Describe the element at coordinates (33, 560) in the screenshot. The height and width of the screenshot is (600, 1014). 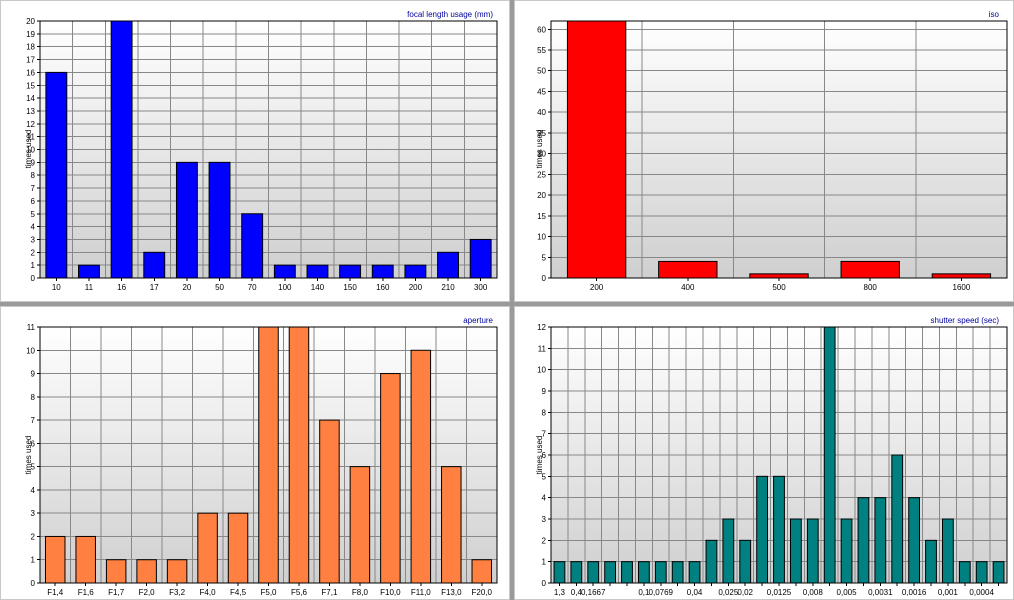
I see `y-tick-label: 1` at that location.